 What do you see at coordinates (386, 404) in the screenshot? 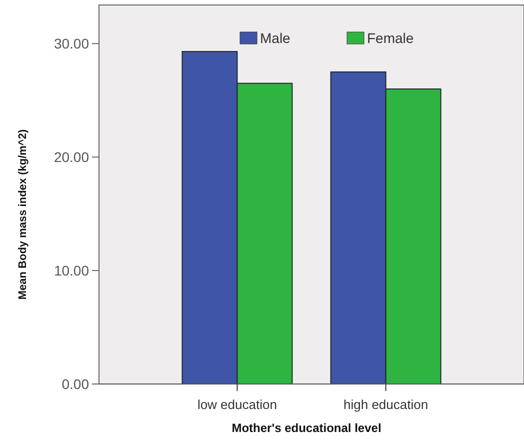
I see `x-tick-label: high education` at bounding box center [386, 404].